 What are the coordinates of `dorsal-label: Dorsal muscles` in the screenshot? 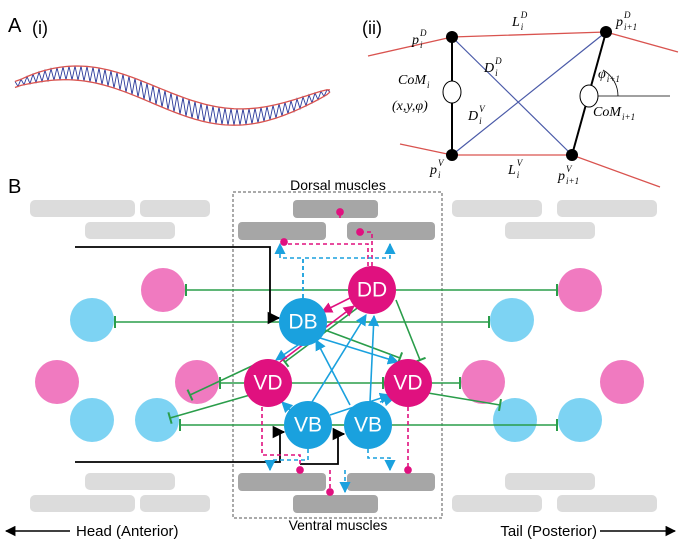 It's located at (338, 185).